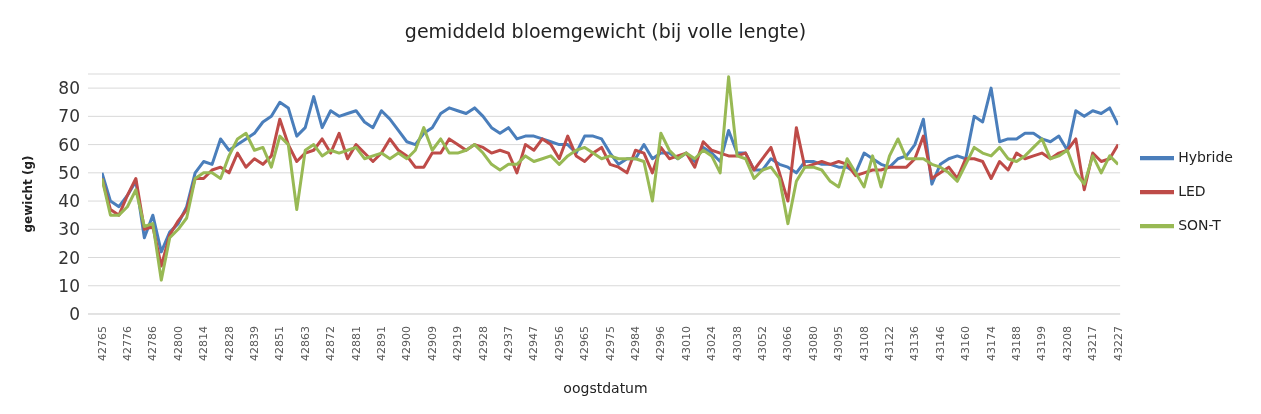 This screenshot has width=1261, height=414. Describe the element at coordinates (229, 343) in the screenshot. I see `x-tick-label: 42828` at that location.